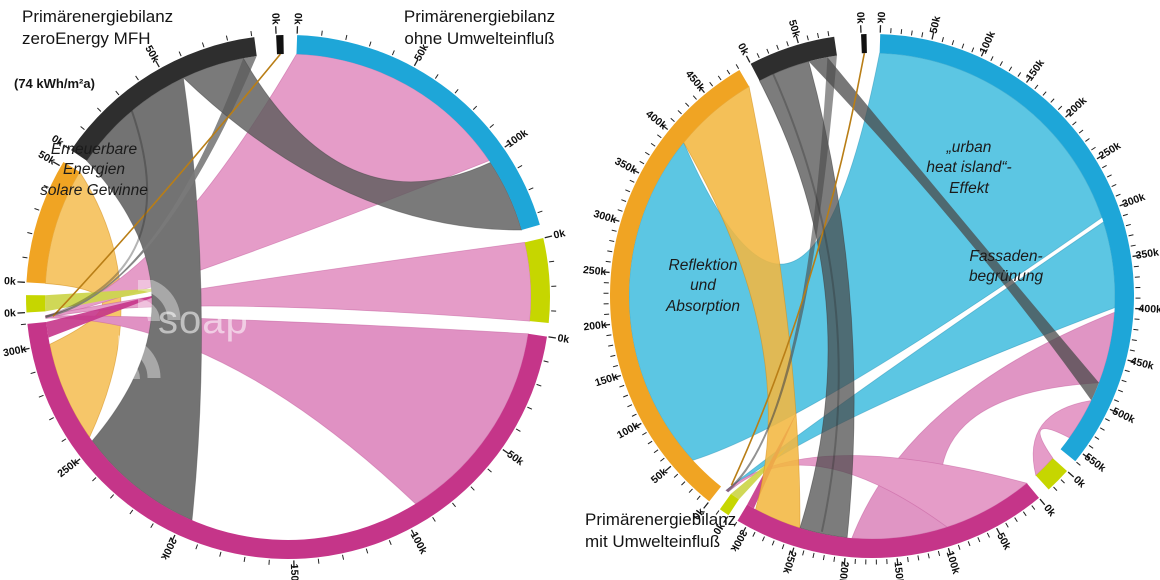 The width and height of the screenshot is (1160, 580). Describe the element at coordinates (149, 330) in the screenshot. I see `soap-watermark-icon` at that location.